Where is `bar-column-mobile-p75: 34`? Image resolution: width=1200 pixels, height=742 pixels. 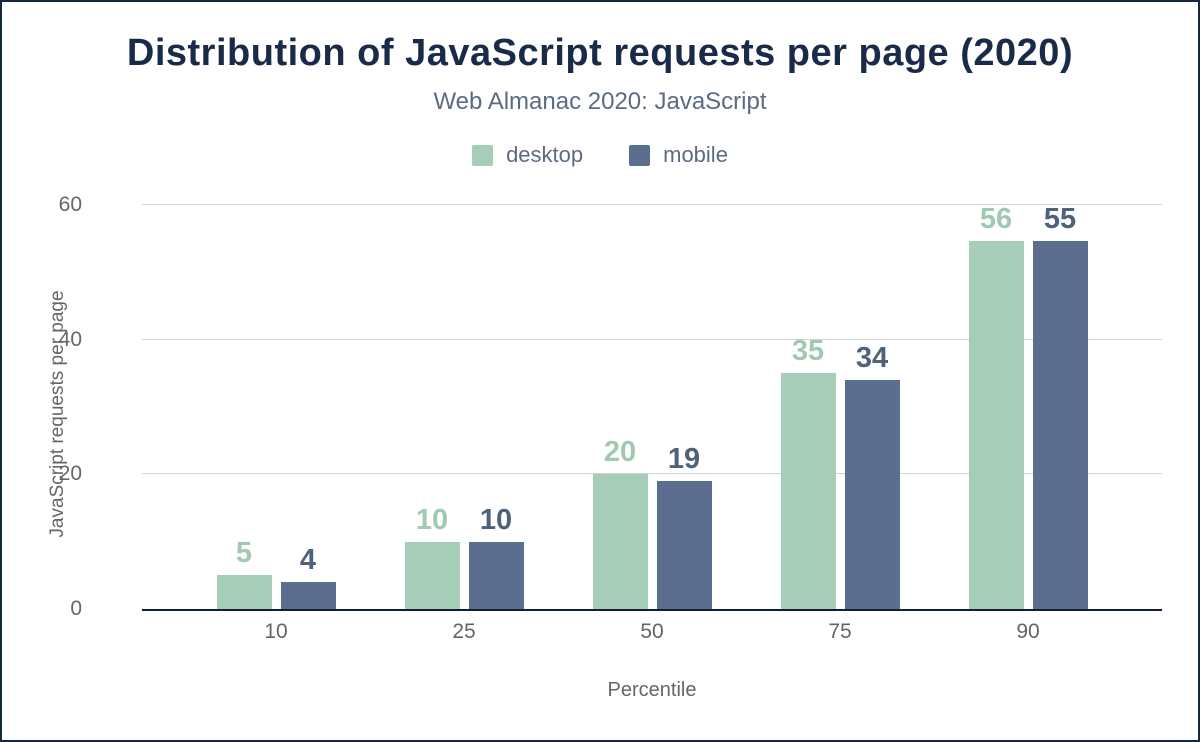 bar-column-mobile-p75: 34 is located at coordinates (872, 407).